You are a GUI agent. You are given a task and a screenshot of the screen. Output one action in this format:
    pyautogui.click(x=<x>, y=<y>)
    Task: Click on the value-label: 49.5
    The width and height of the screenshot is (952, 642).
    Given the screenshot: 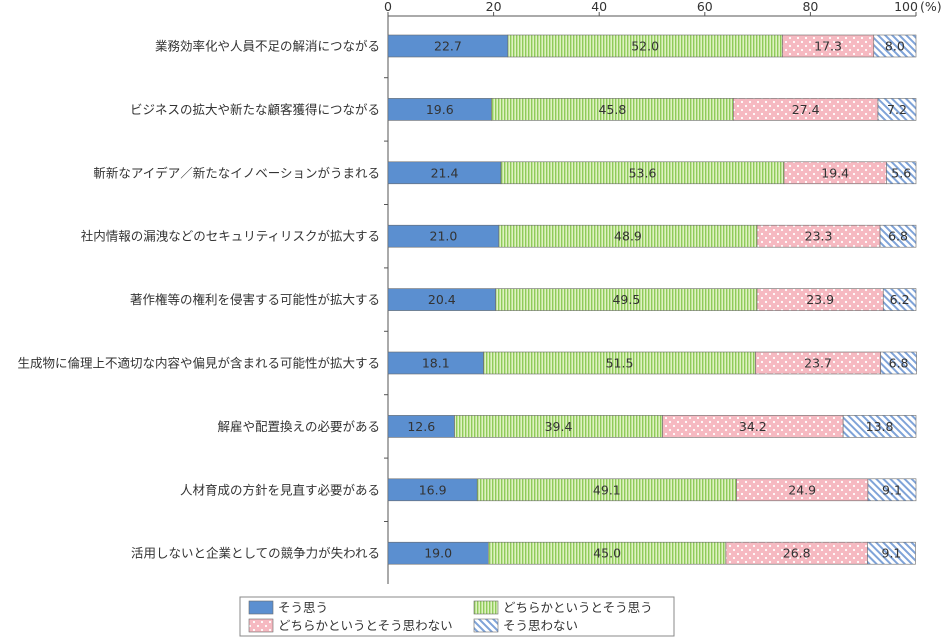 What is the action you would take?
    pyautogui.click(x=626, y=299)
    